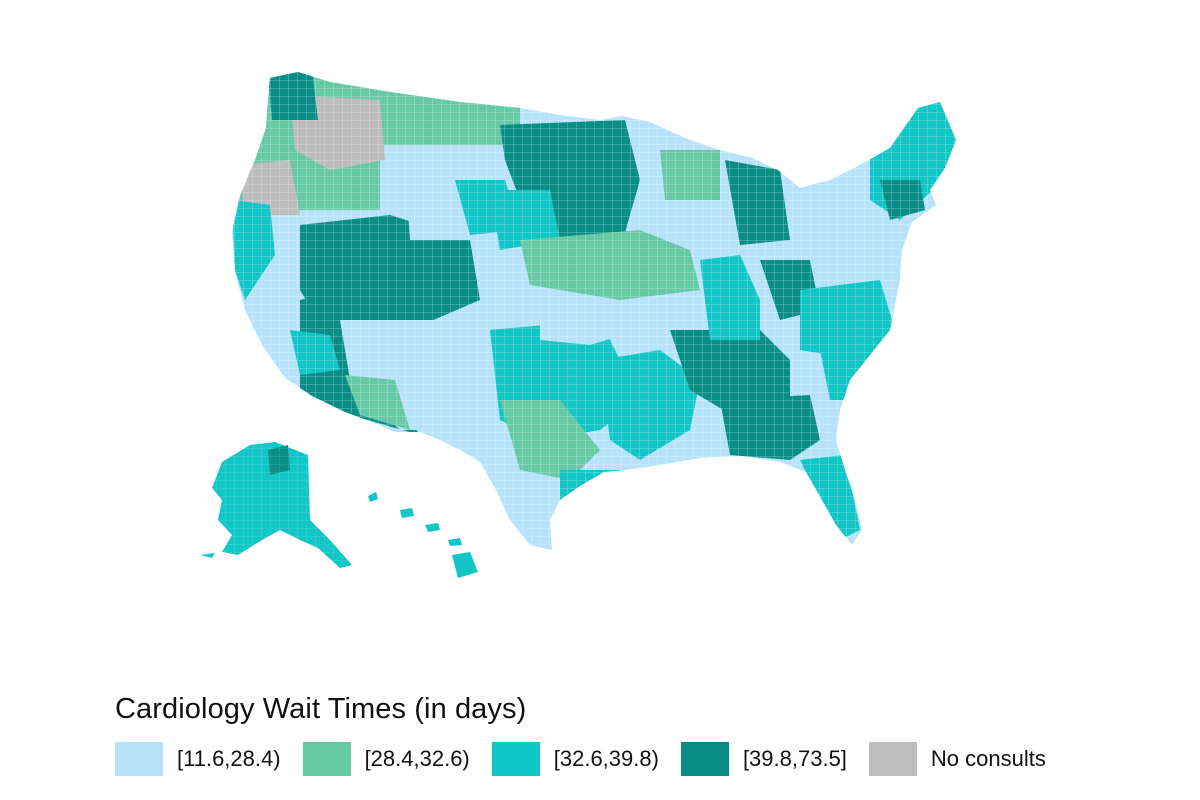  What do you see at coordinates (229, 758) in the screenshot?
I see `legend-label: [11.6,28.4)` at bounding box center [229, 758].